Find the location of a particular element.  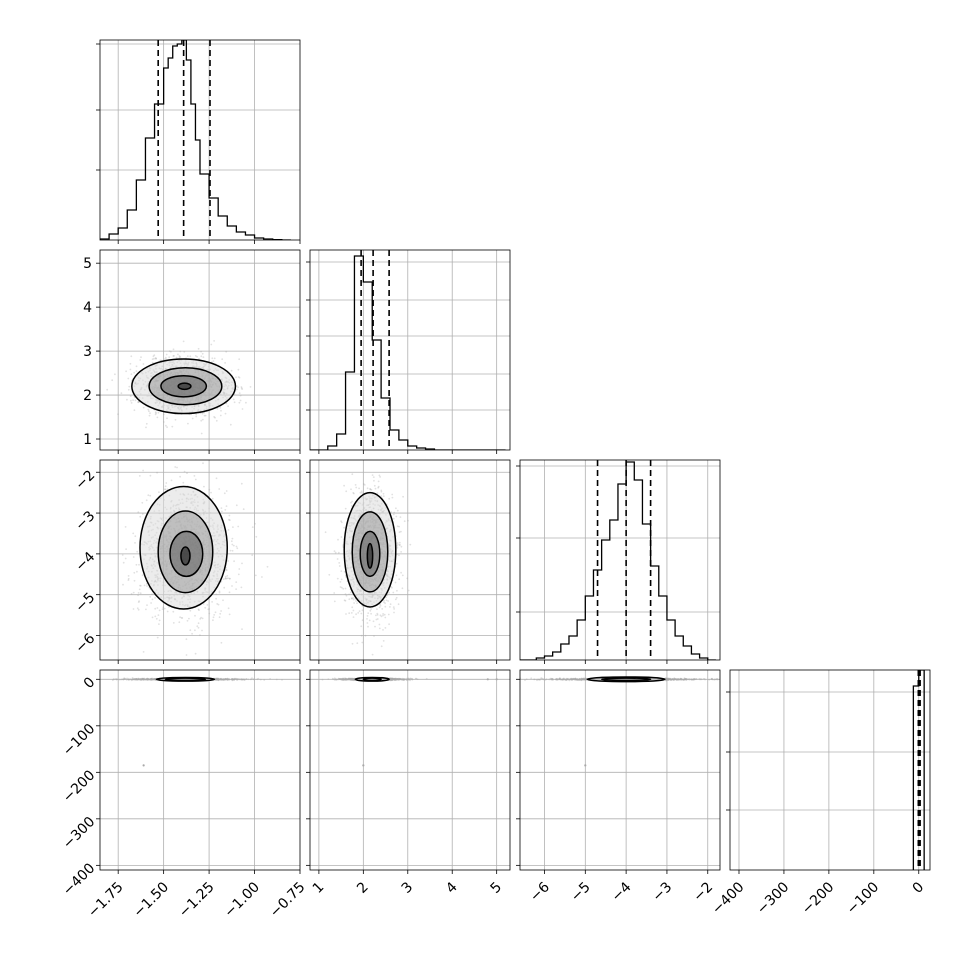

density-fill is located at coordinates (185, 555).